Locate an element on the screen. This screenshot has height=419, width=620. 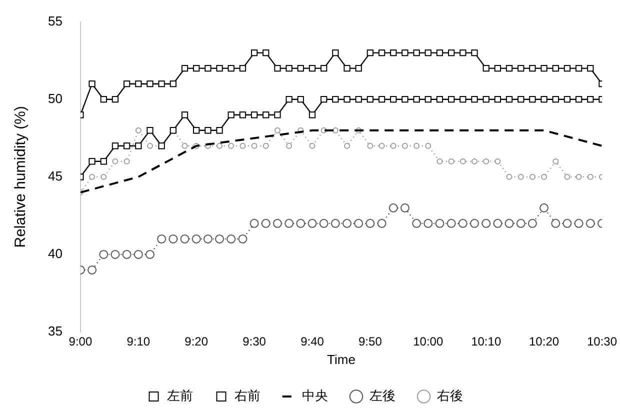
x-tick-label: 10:20 is located at coordinates (544, 341).